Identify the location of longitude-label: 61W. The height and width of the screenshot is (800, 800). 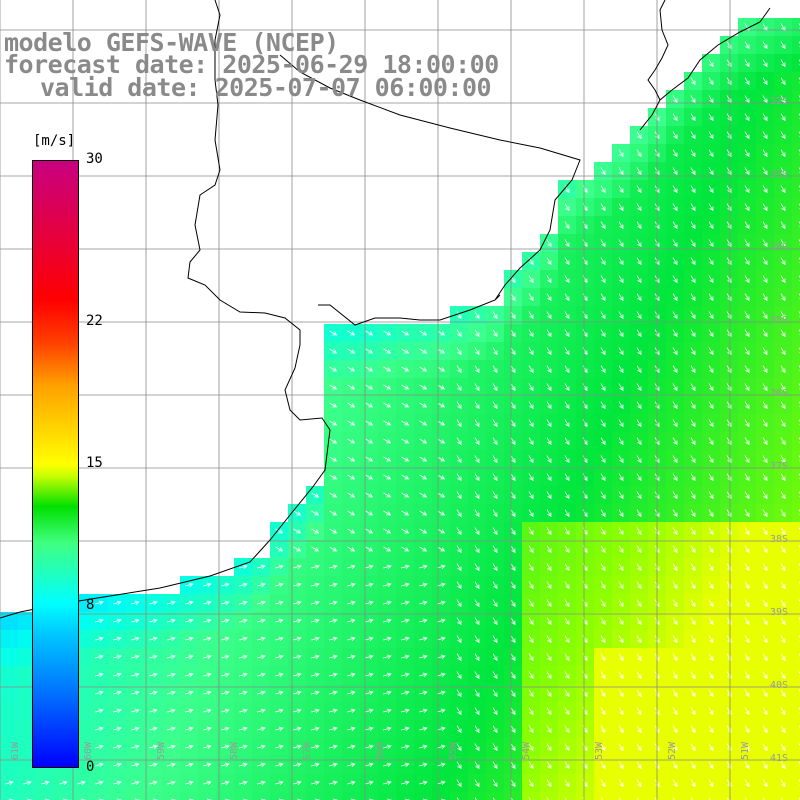
(15, 750).